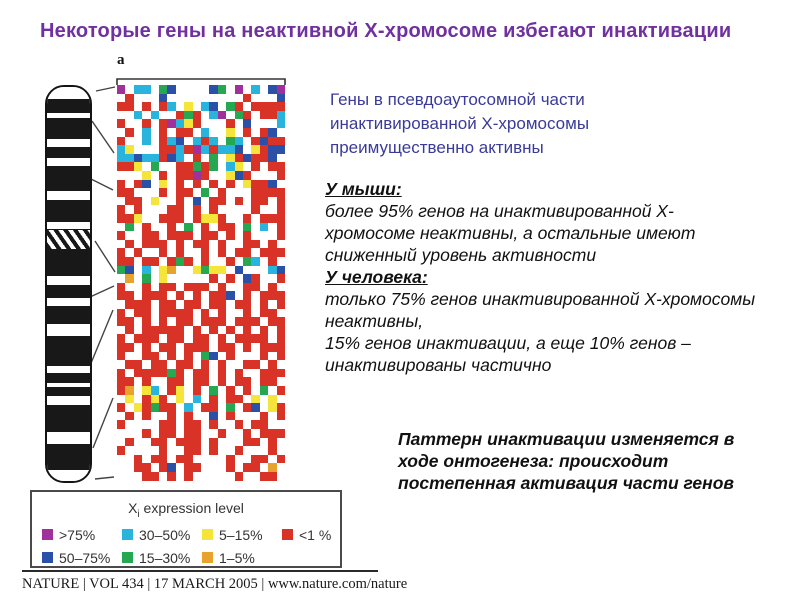 This screenshot has height=600, width=800. I want to click on ontogeny-note-line: постепенная активация части генов, so click(566, 483).